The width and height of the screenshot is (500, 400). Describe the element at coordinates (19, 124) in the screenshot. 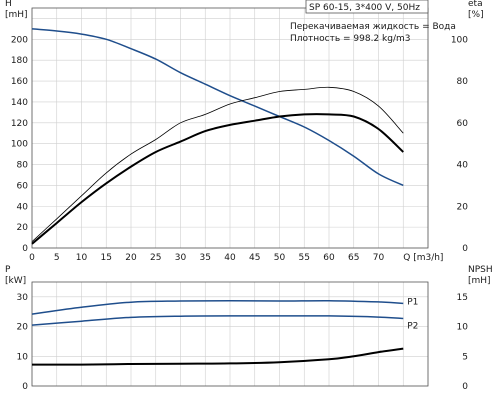

I see `y-tick-label-left: 120` at that location.